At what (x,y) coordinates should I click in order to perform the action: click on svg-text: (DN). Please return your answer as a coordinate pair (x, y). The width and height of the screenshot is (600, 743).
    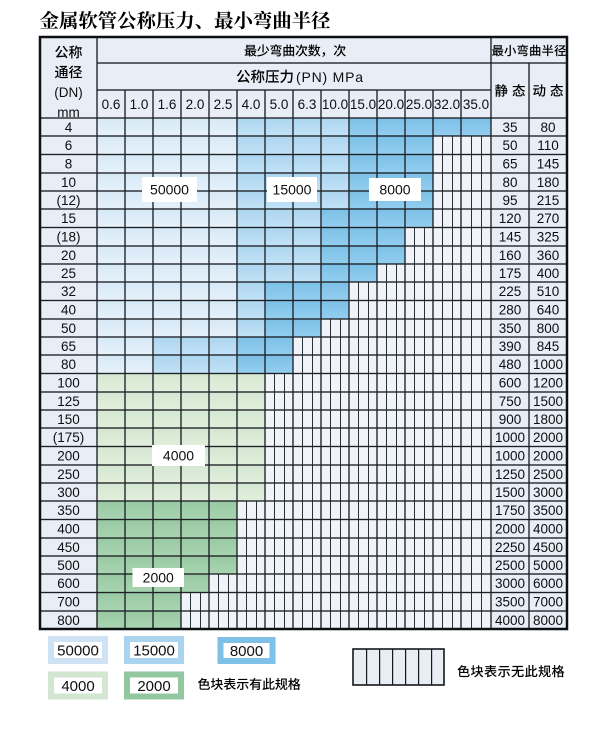
    Looking at the image, I should click on (68, 92).